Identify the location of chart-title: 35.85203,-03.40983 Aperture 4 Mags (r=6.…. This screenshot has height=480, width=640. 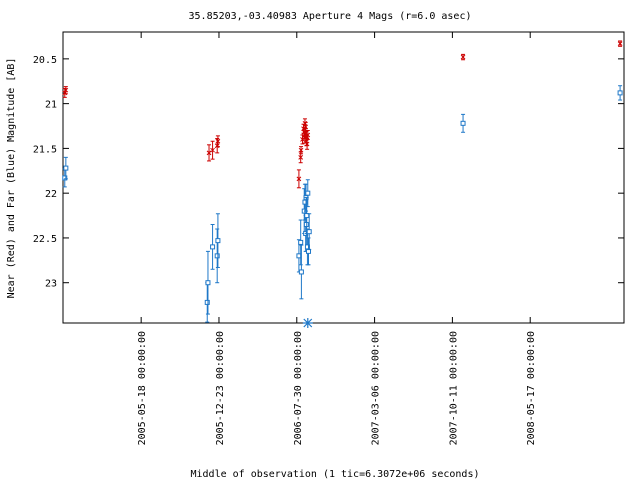
(330, 16).